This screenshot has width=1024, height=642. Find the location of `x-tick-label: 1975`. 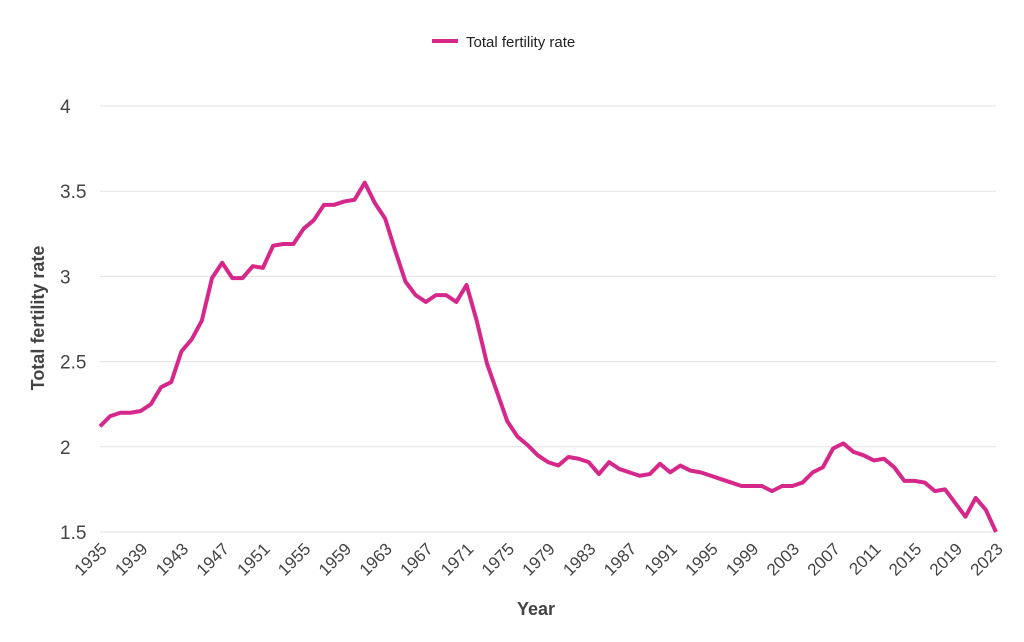

x-tick-label: 1975 is located at coordinates (498, 559).